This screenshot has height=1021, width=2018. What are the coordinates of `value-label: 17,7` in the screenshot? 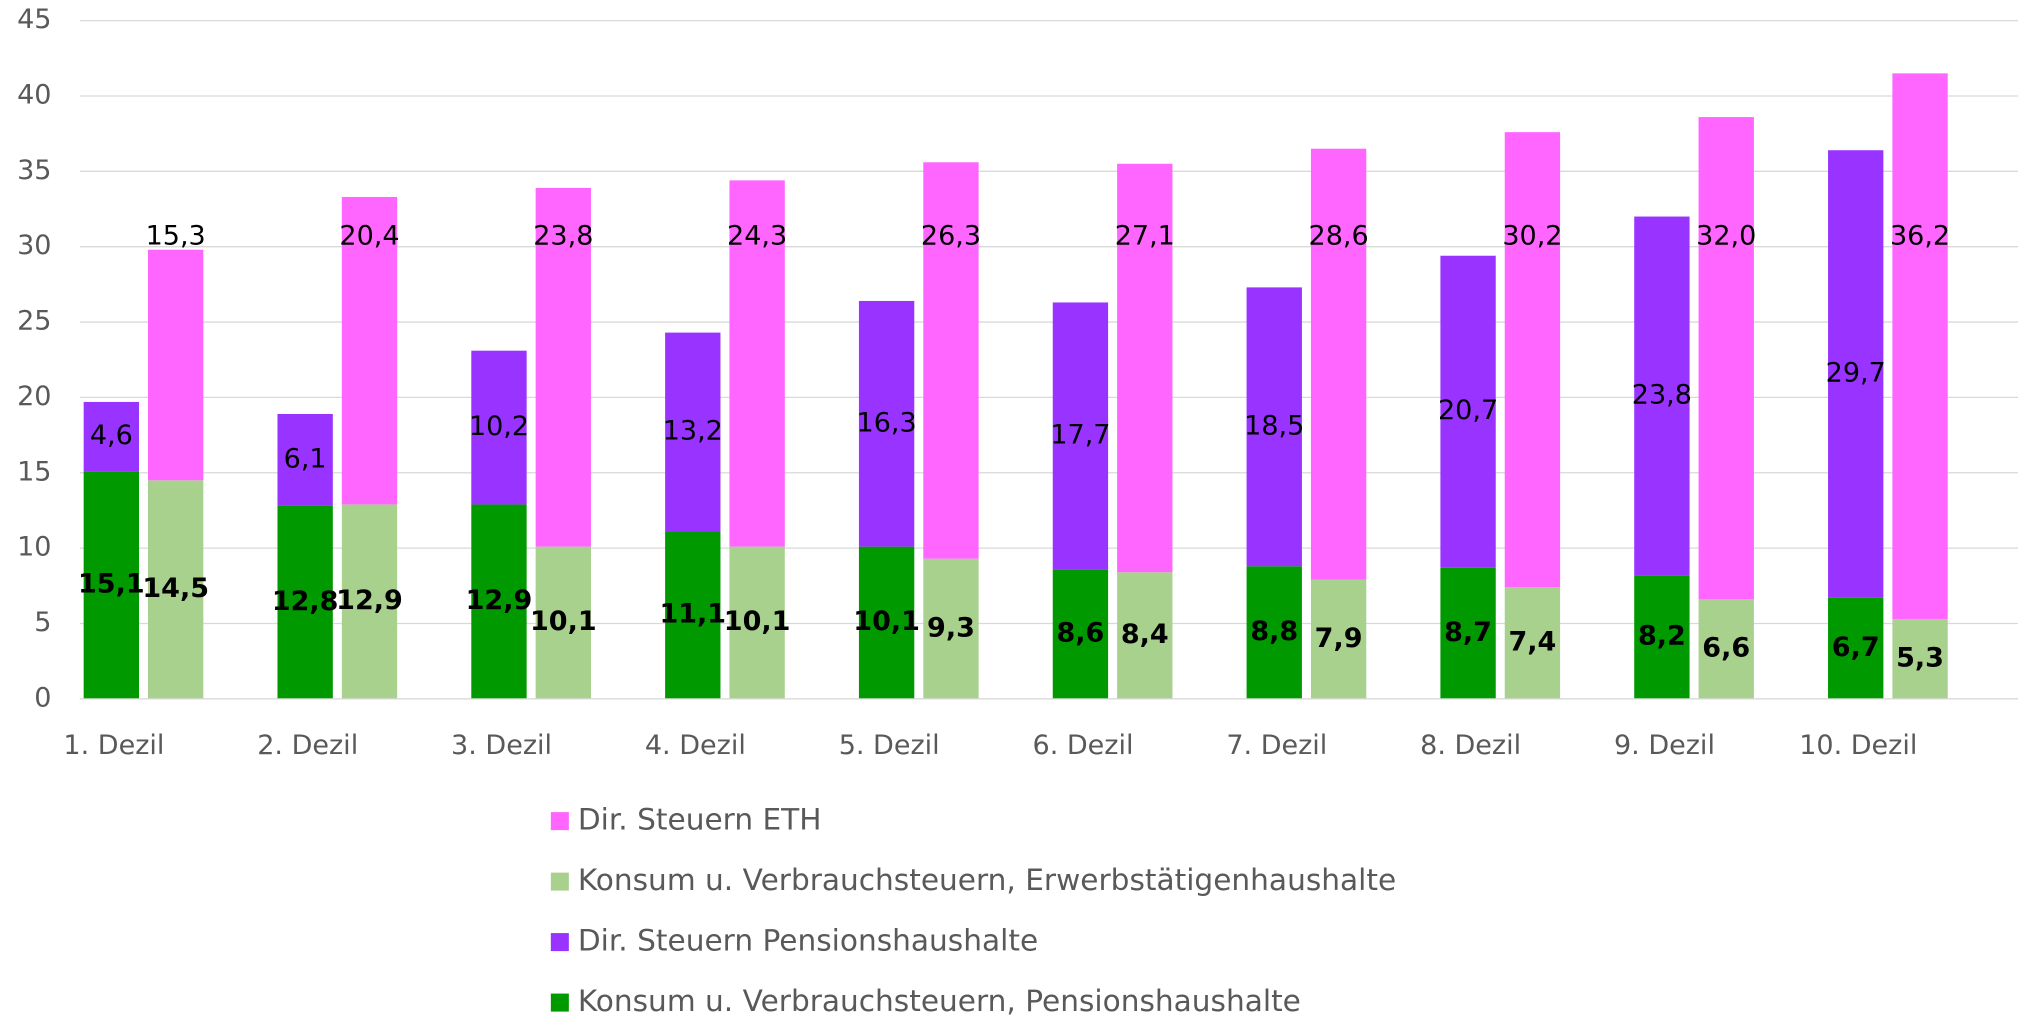 It's located at (1080, 434).